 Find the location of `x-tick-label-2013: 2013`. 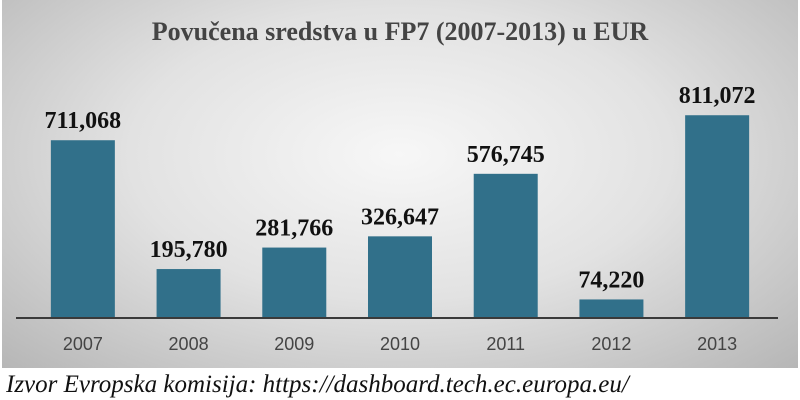

x-tick-label-2013: 2013 is located at coordinates (717, 344).